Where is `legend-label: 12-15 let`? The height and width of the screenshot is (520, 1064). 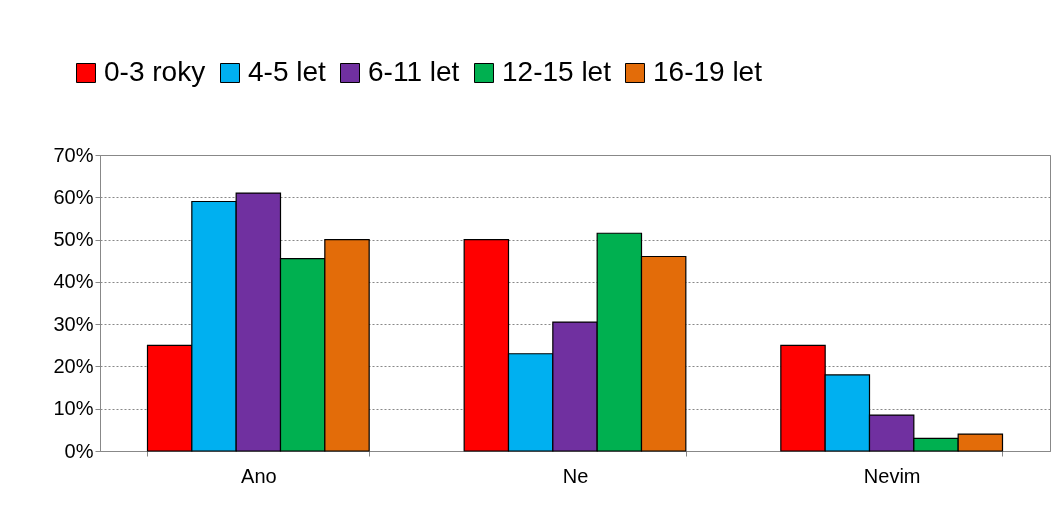
legend-label: 12-15 let is located at coordinates (557, 71).